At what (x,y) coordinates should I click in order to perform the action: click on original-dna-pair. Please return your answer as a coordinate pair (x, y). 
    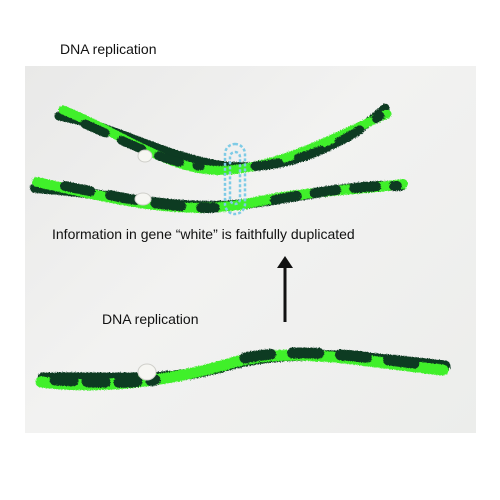
    Looking at the image, I should click on (243, 369).